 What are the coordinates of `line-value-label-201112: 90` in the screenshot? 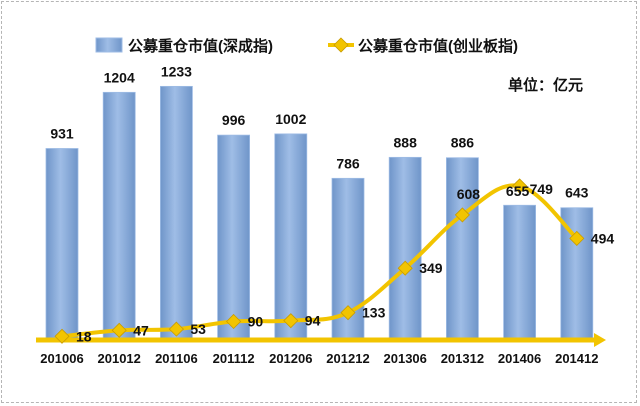 It's located at (256, 321).